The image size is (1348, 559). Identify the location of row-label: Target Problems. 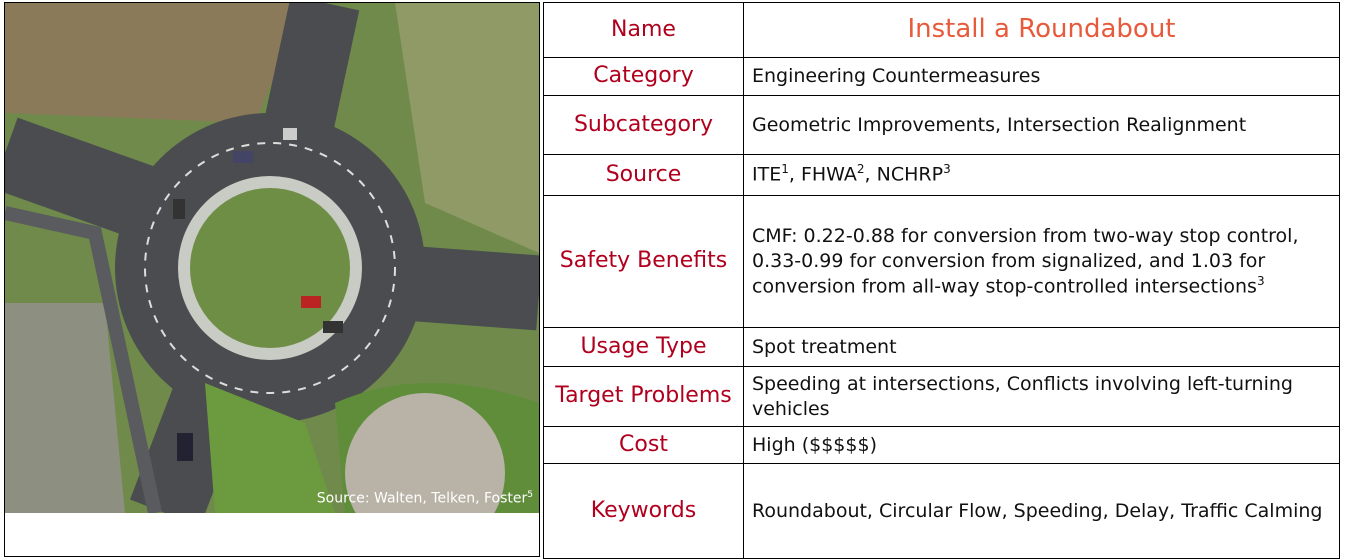
(643, 396).